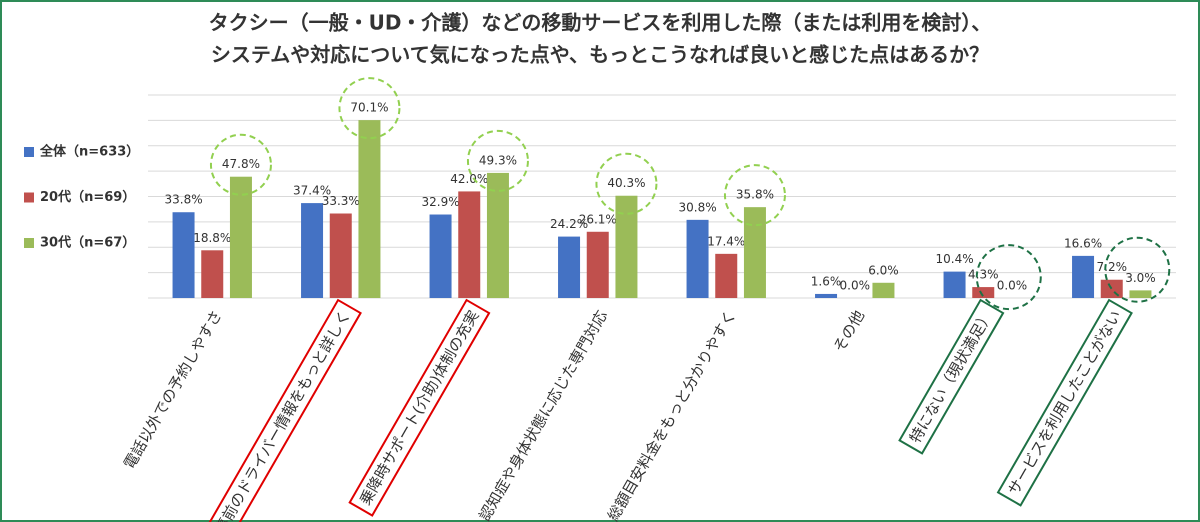  Describe the element at coordinates (89, 152) in the screenshot. I see `legend-label: 全体（n=633）` at that location.